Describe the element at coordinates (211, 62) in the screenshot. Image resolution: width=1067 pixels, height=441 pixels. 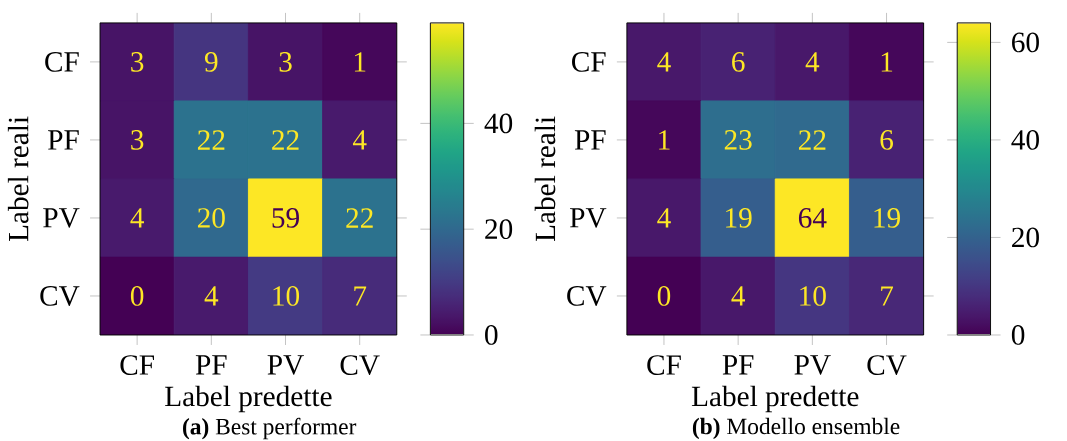
I see `data-label: 9` at that location.